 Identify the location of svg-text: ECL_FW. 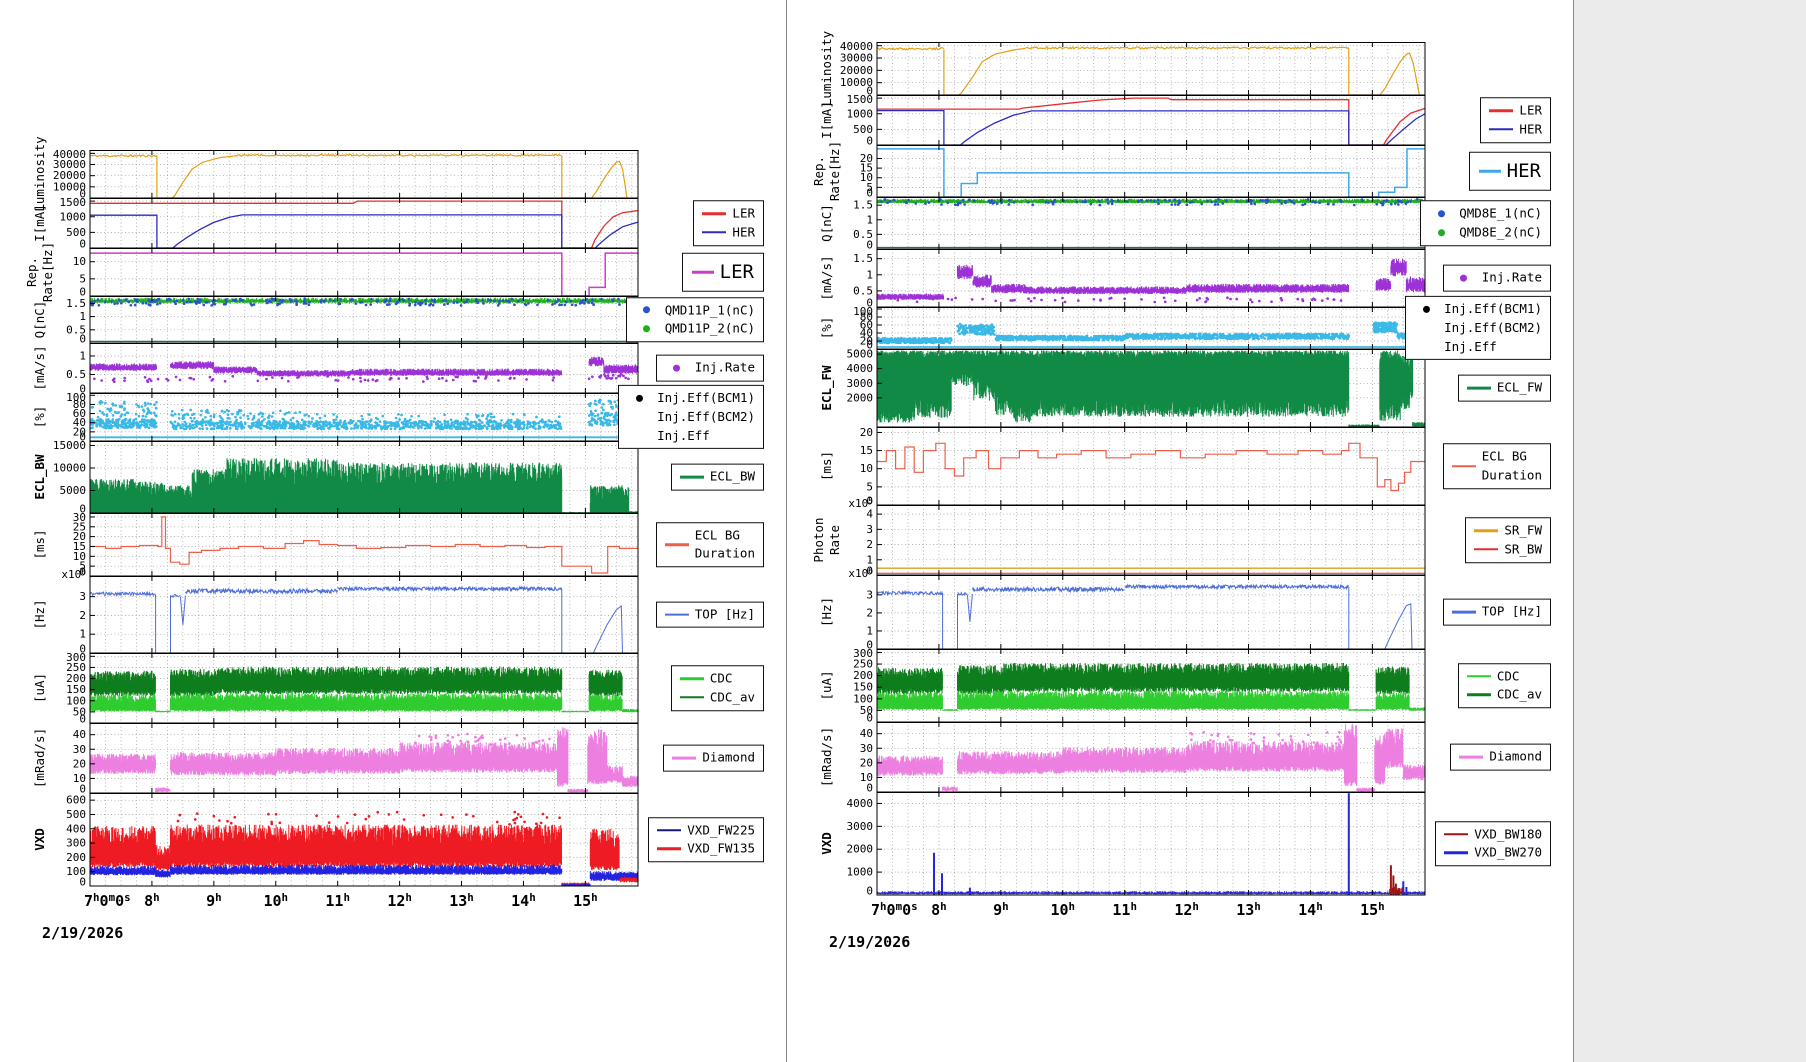
(827, 388).